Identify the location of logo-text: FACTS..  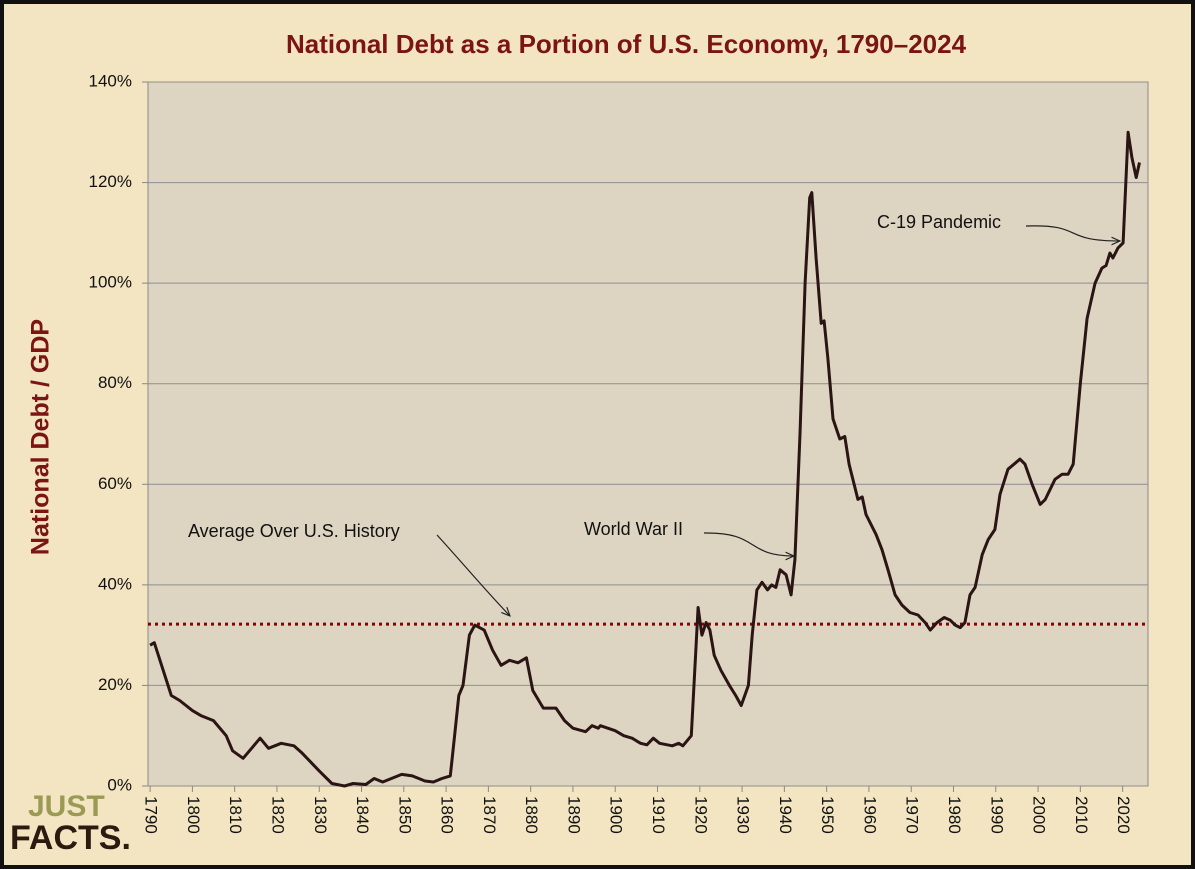
(70, 838).